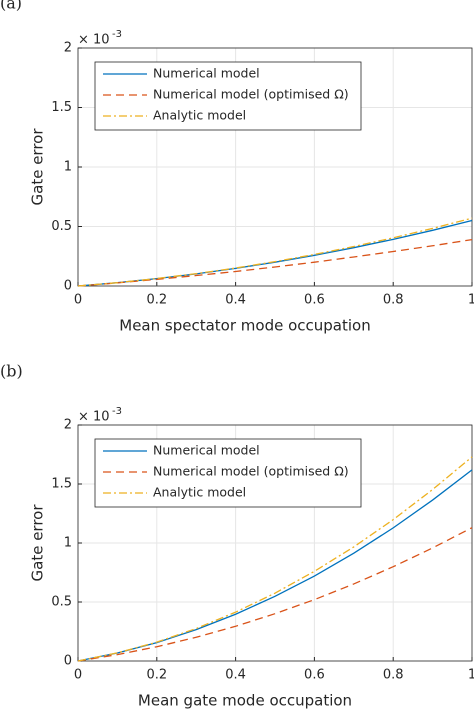 This screenshot has height=713, width=474. I want to click on x-axis-label: Mean spectator mode occupation, so click(244, 326).